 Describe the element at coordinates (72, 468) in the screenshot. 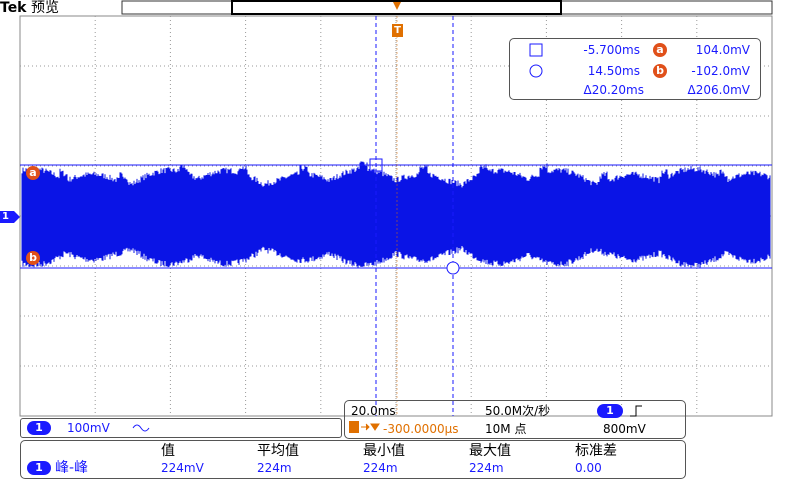

I see `measurement-type: 峰-峰` at that location.